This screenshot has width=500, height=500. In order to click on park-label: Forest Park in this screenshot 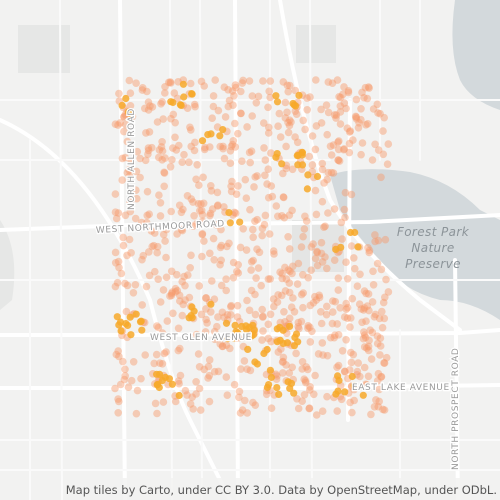, I will do `click(433, 232)`.